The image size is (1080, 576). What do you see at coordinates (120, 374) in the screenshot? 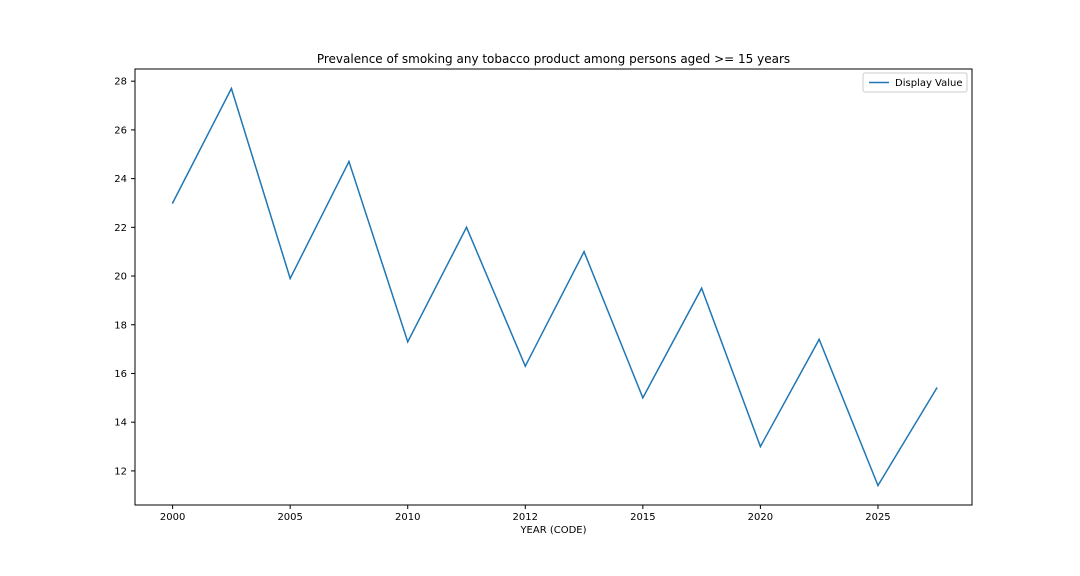
I see `y-tick-label: 16` at bounding box center [120, 374].